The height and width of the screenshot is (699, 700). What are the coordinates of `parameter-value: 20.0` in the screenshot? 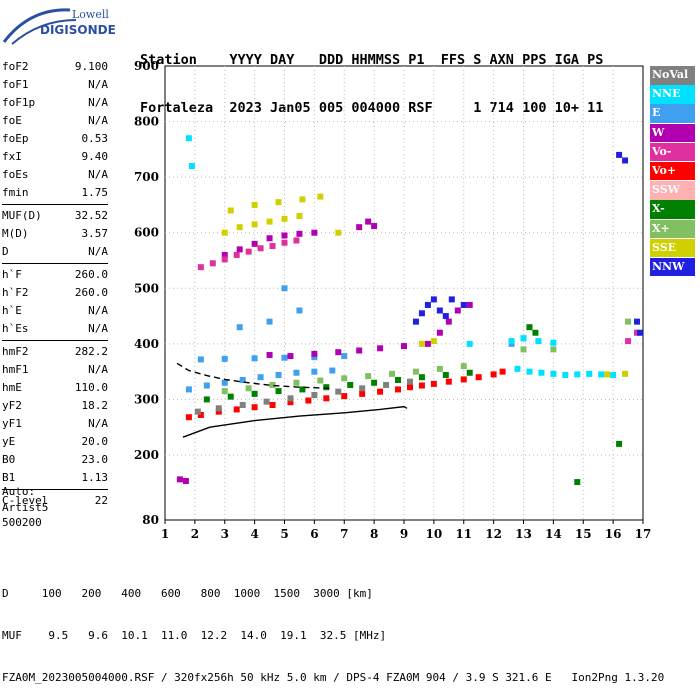 It's located at (95, 441).